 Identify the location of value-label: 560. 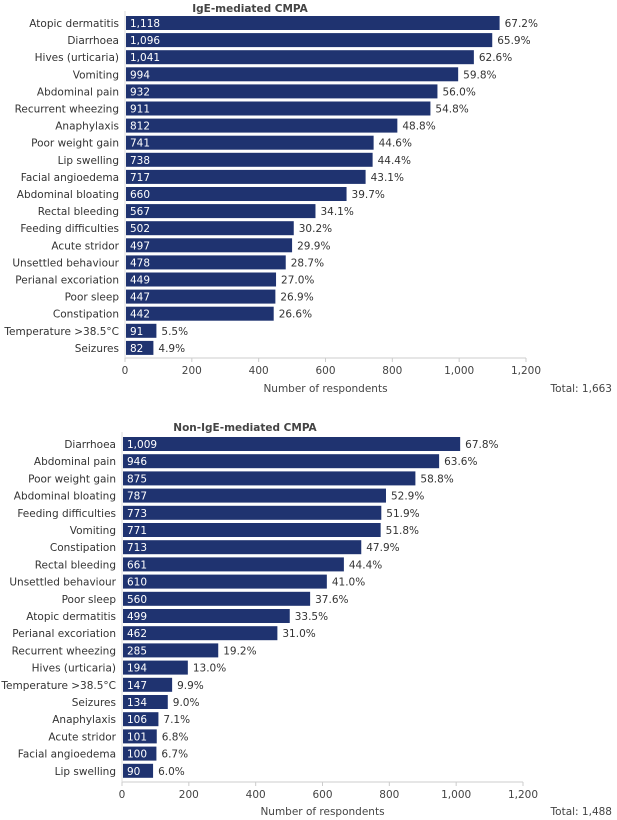
(137, 600).